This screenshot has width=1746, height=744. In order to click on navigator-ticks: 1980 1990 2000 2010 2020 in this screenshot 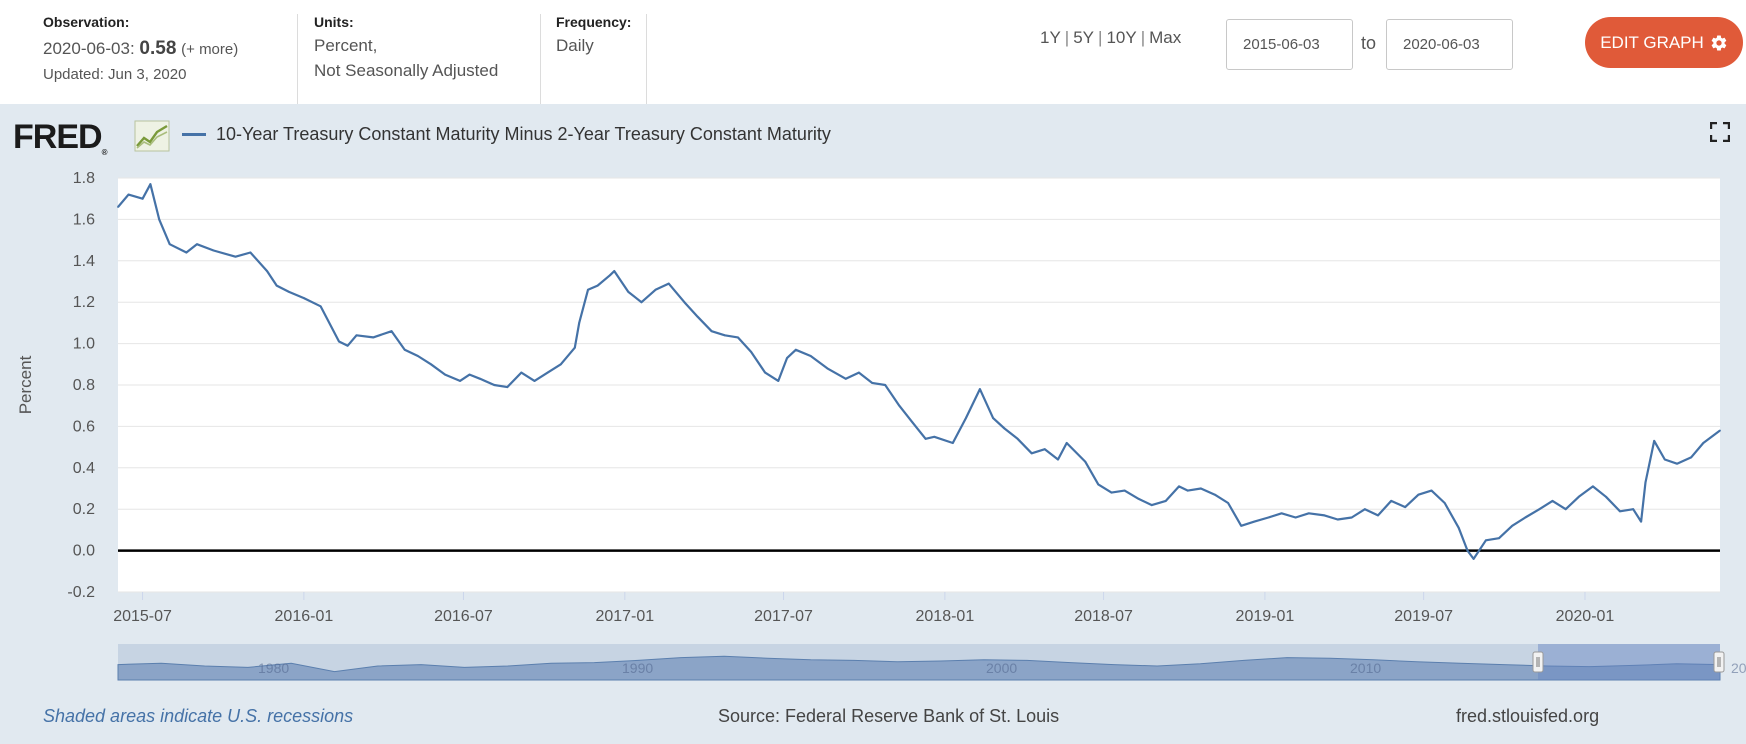, I will do `click(1002, 668)`.